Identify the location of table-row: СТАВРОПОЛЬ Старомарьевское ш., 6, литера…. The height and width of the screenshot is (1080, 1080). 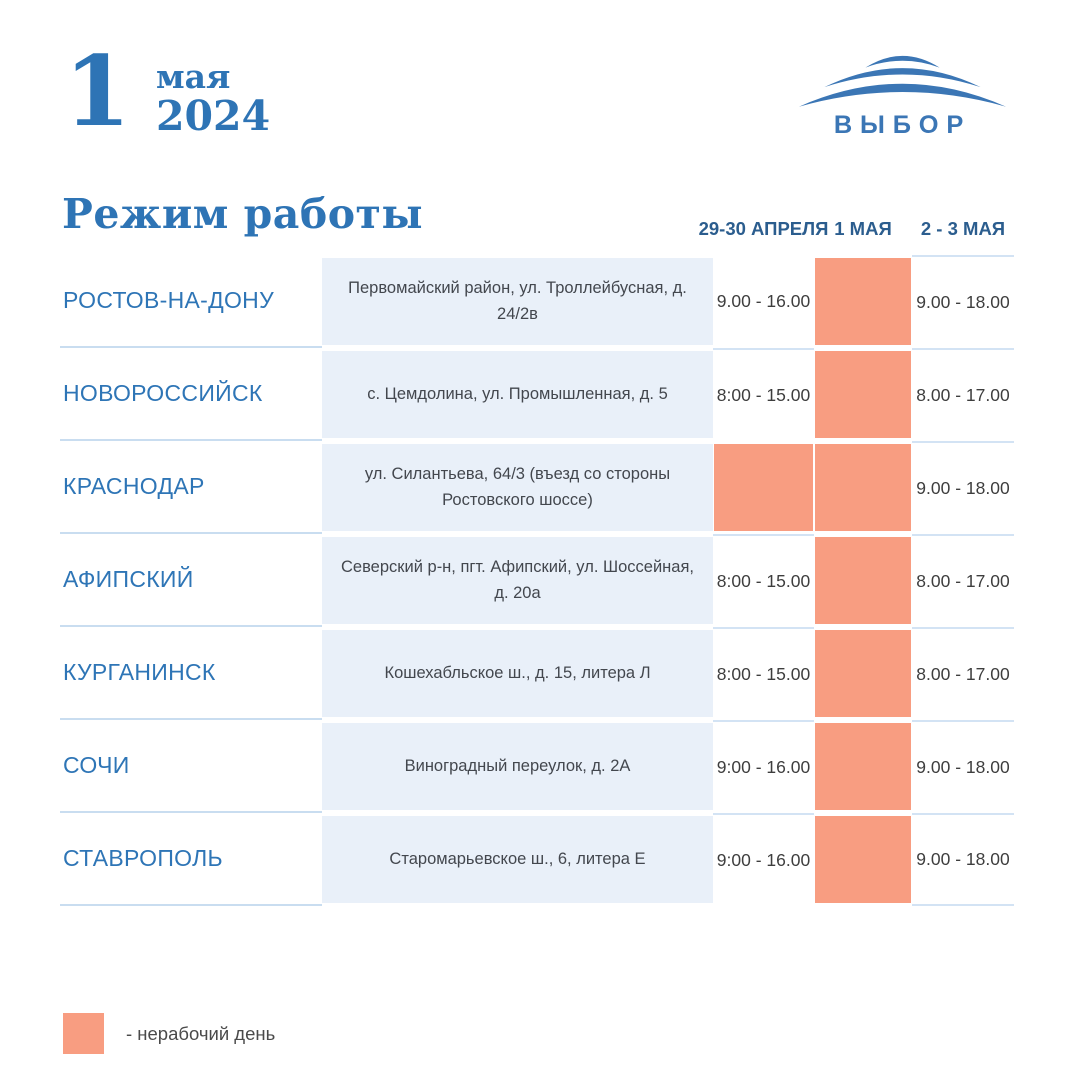
(537, 859).